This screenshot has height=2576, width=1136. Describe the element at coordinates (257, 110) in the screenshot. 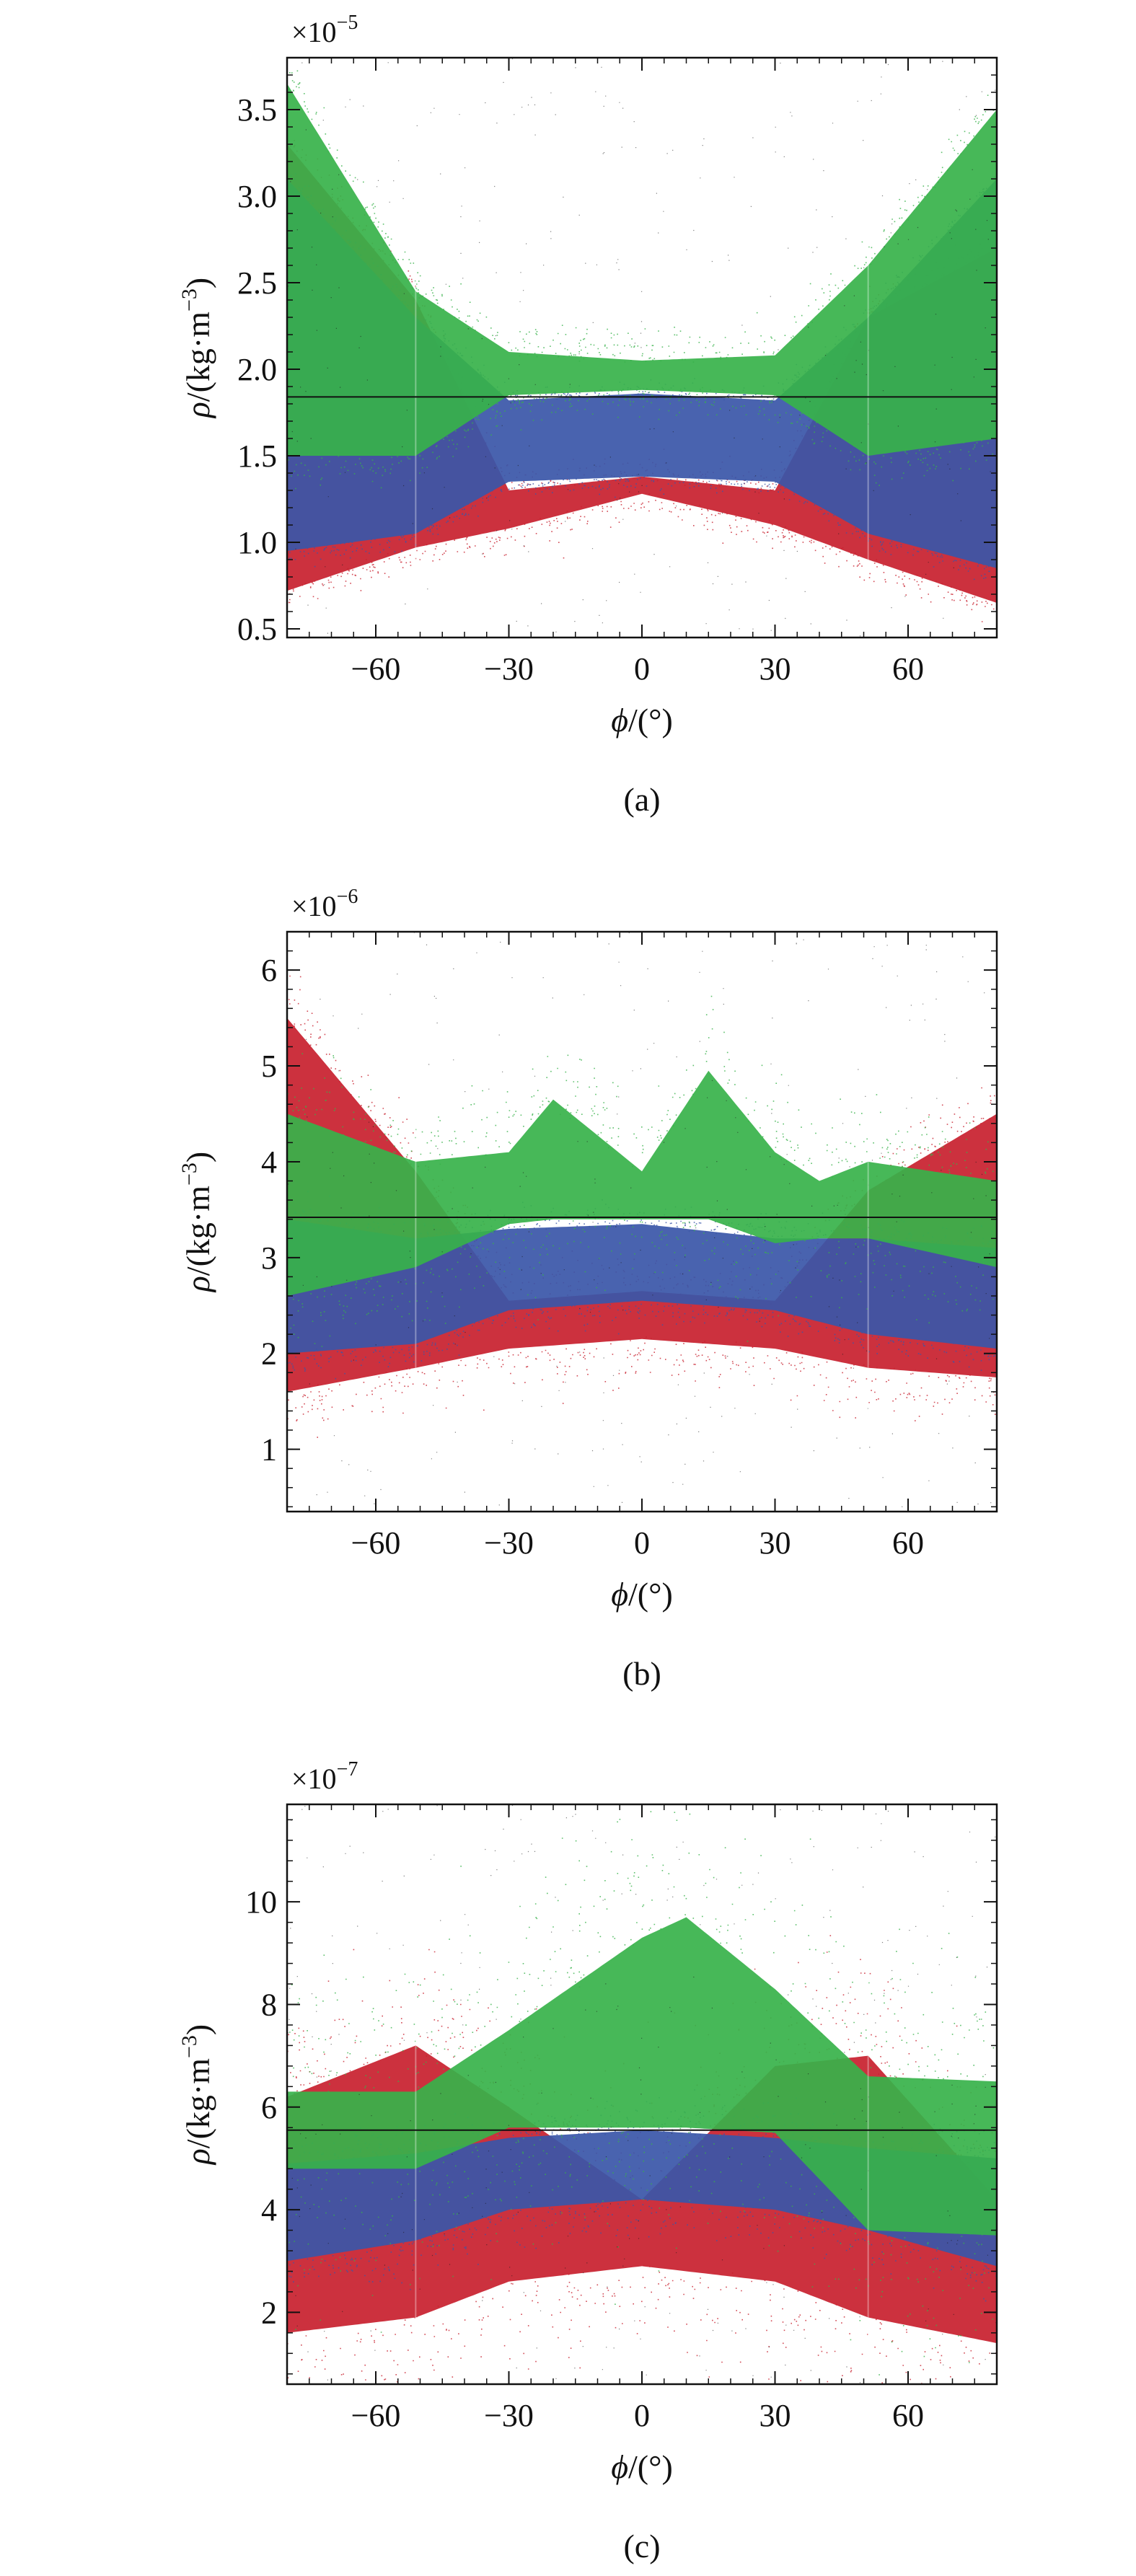

I see `y-tick-label: 3.5` at that location.